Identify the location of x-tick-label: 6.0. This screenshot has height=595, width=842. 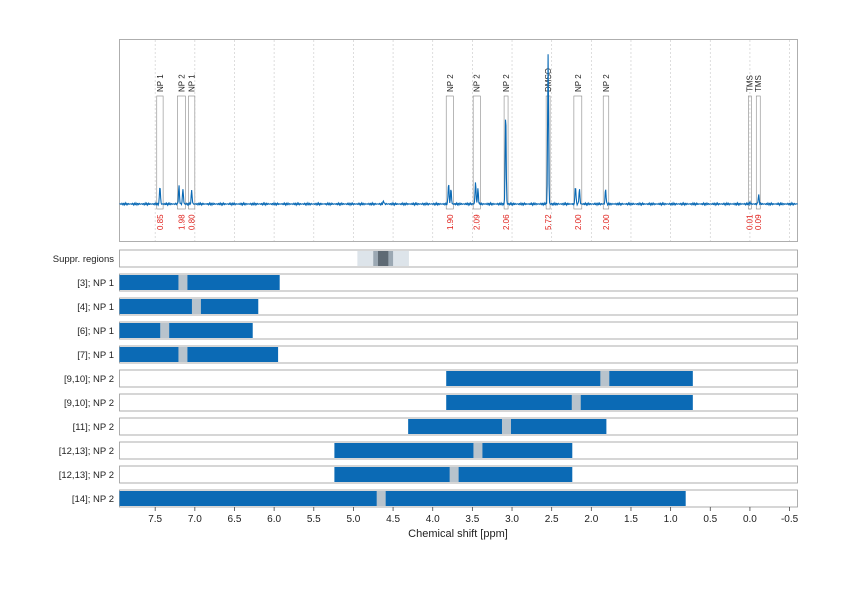
(274, 519).